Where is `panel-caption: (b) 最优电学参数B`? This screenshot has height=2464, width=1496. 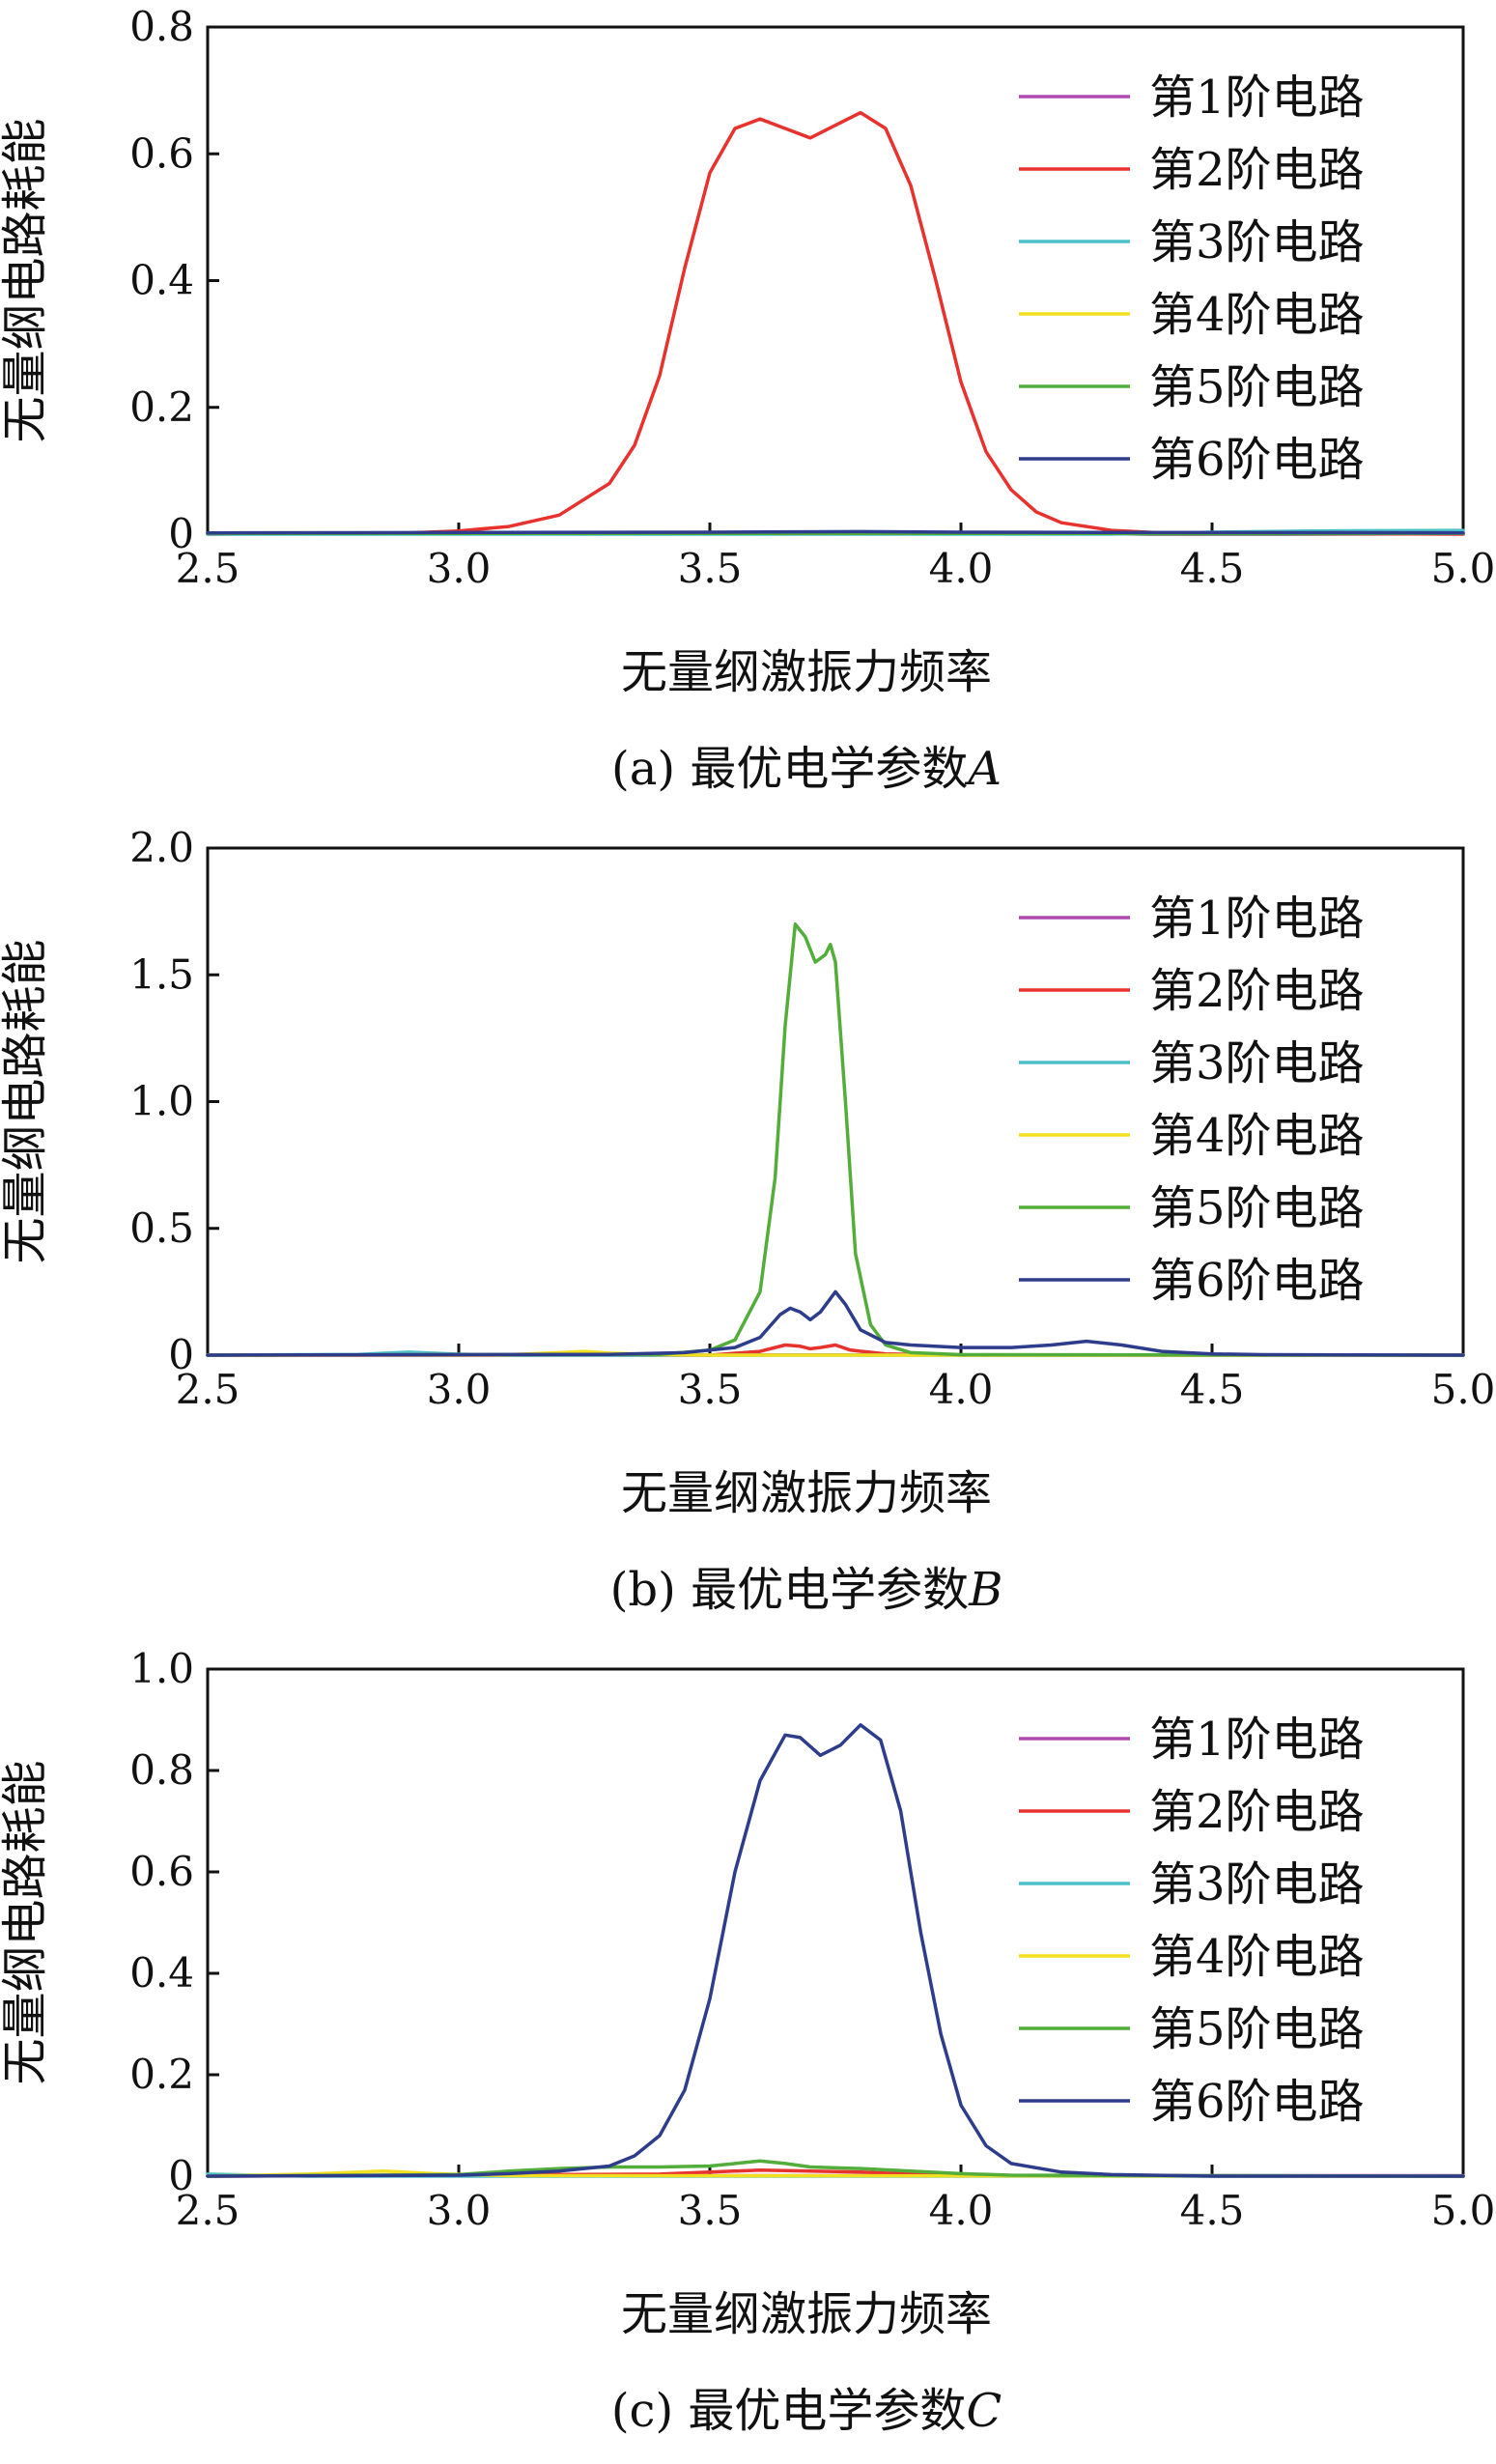 panel-caption: (b) 最优电学参数B is located at coordinates (806, 1590).